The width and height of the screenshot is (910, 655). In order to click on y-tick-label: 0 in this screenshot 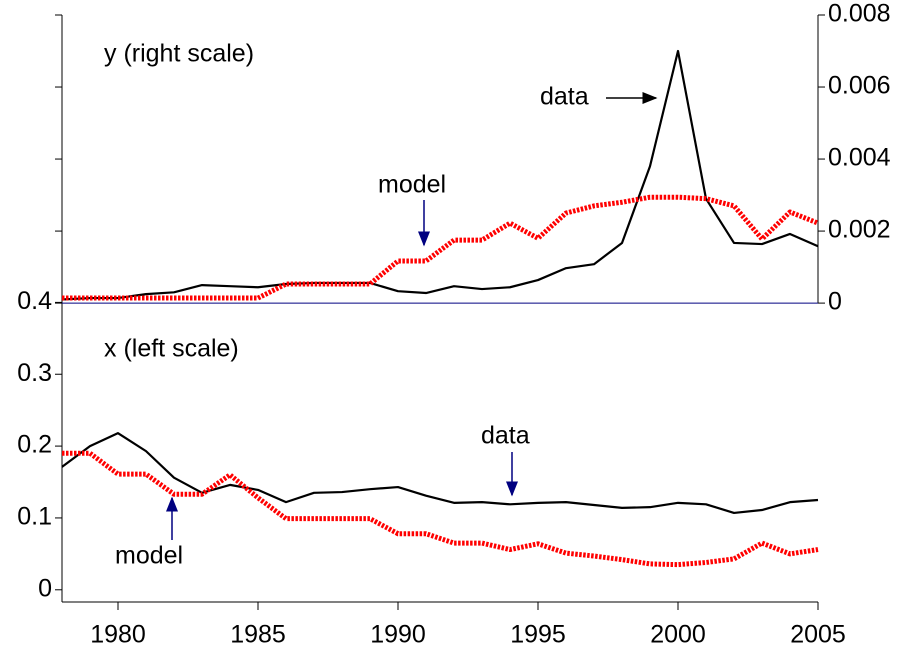, I will do `click(45, 588)`.